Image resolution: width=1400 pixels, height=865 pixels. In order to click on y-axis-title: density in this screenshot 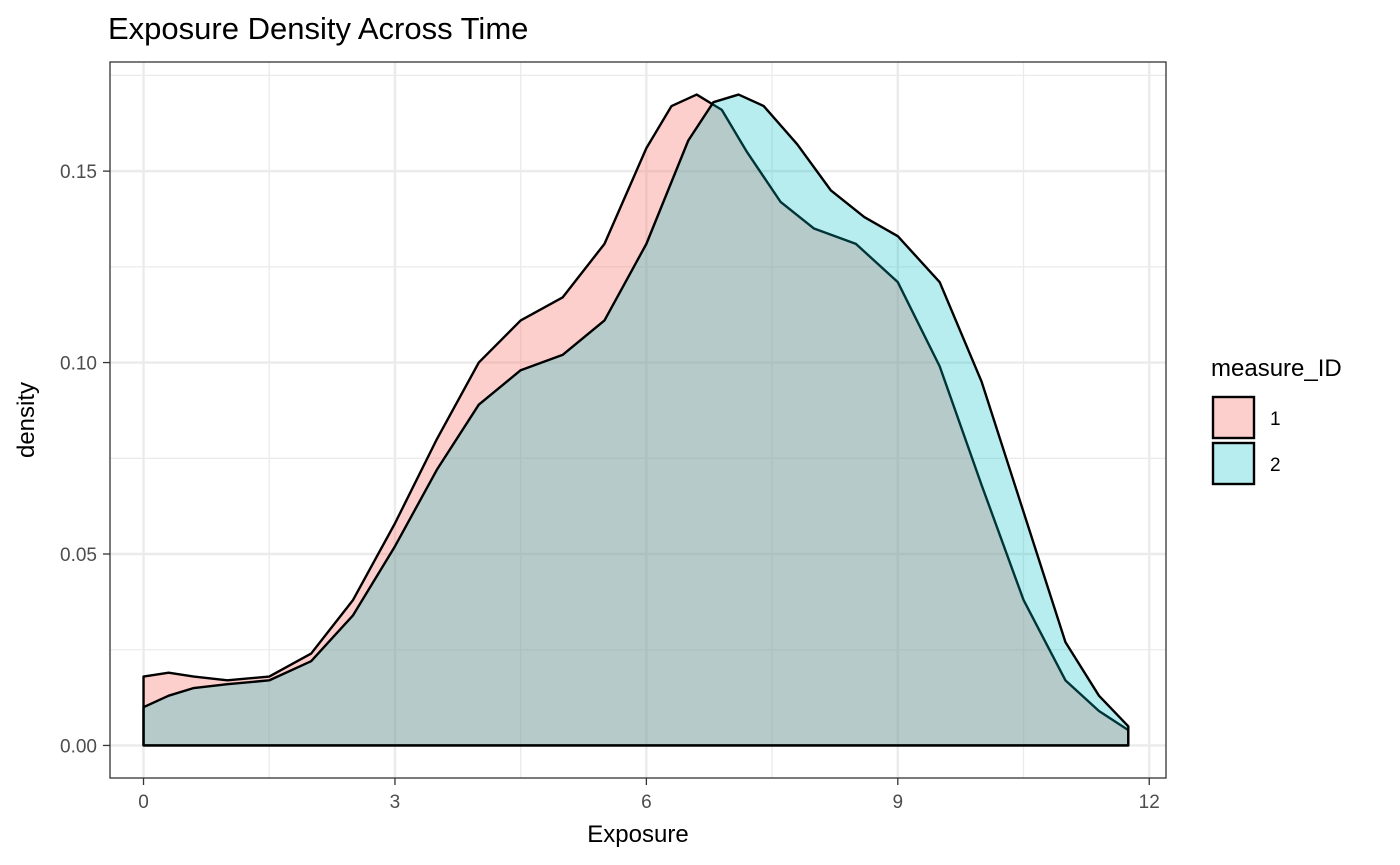, I will do `click(26, 420)`.